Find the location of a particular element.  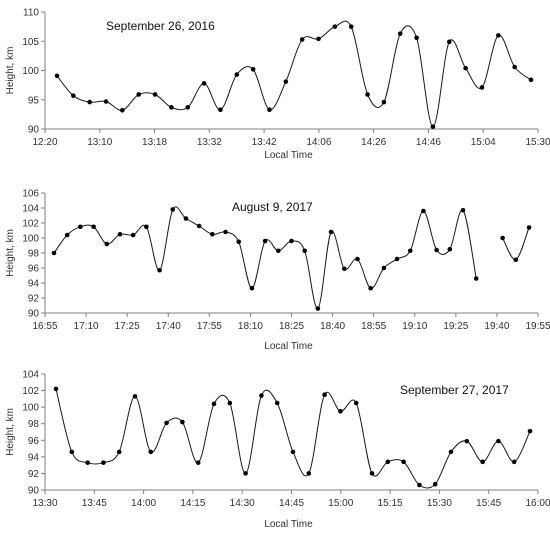

x-tick-label: 17:55 is located at coordinates (209, 326).